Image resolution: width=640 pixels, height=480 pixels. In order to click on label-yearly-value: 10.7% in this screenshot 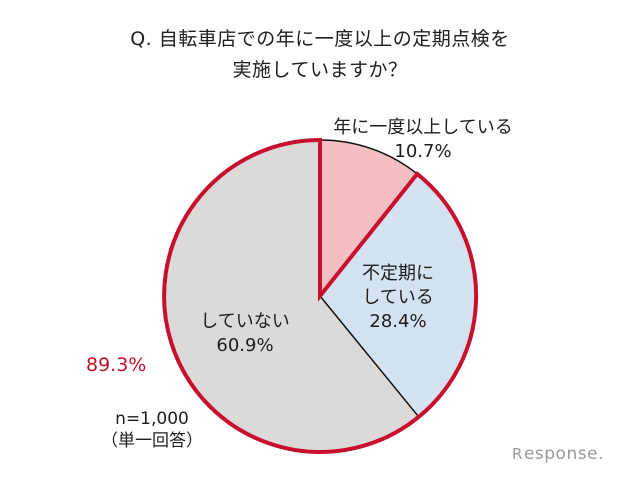, I will do `click(423, 151)`.